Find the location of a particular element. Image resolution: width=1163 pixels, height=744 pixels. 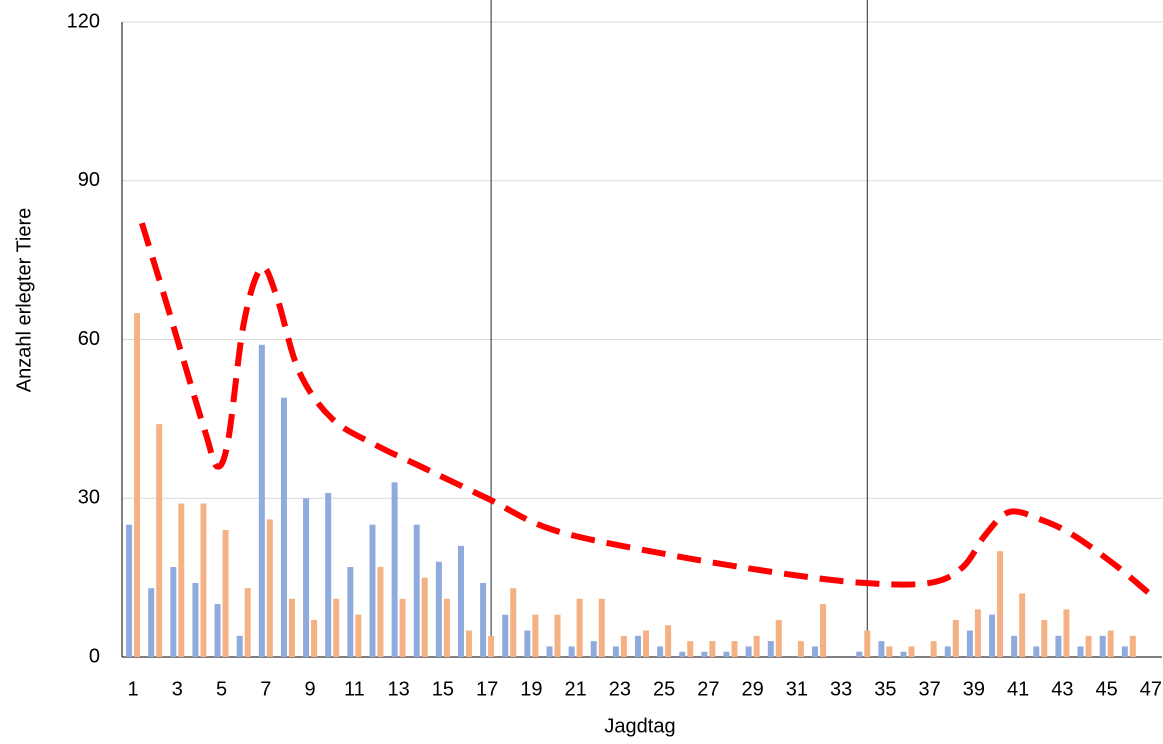

x-tick-label: 41 is located at coordinates (1018, 689).